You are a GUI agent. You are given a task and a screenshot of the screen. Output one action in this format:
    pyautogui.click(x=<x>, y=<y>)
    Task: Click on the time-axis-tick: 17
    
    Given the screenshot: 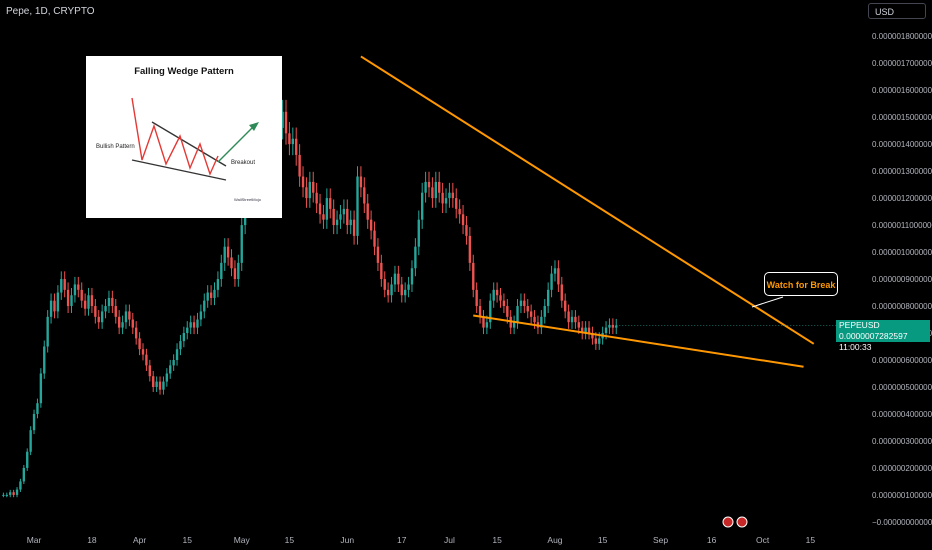 What is the action you would take?
    pyautogui.click(x=402, y=540)
    